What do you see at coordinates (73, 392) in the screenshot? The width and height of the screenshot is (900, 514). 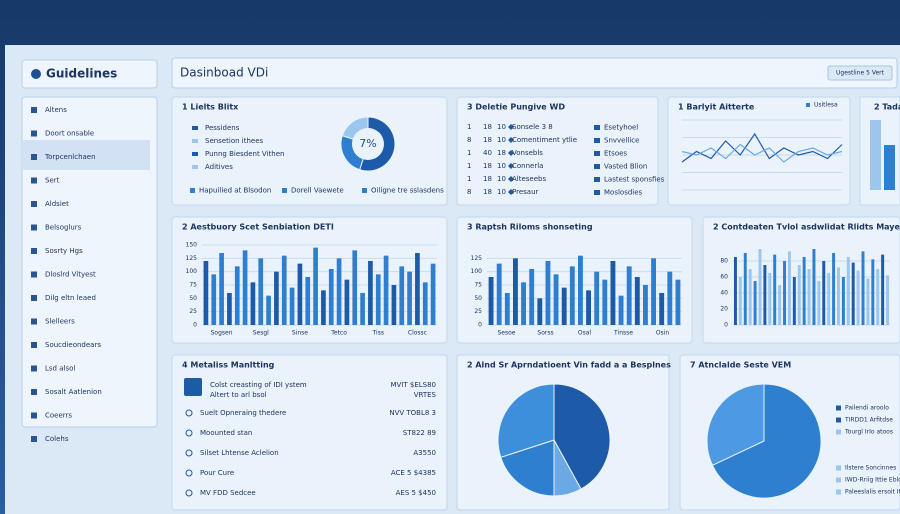 I see `nav-item: Sosalt Aatlenion` at bounding box center [73, 392].